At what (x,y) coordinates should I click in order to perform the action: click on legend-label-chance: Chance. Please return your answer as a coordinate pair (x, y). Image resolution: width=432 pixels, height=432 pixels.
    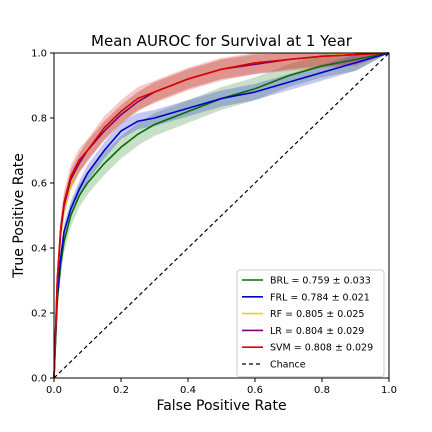
    Looking at the image, I should click on (288, 365).